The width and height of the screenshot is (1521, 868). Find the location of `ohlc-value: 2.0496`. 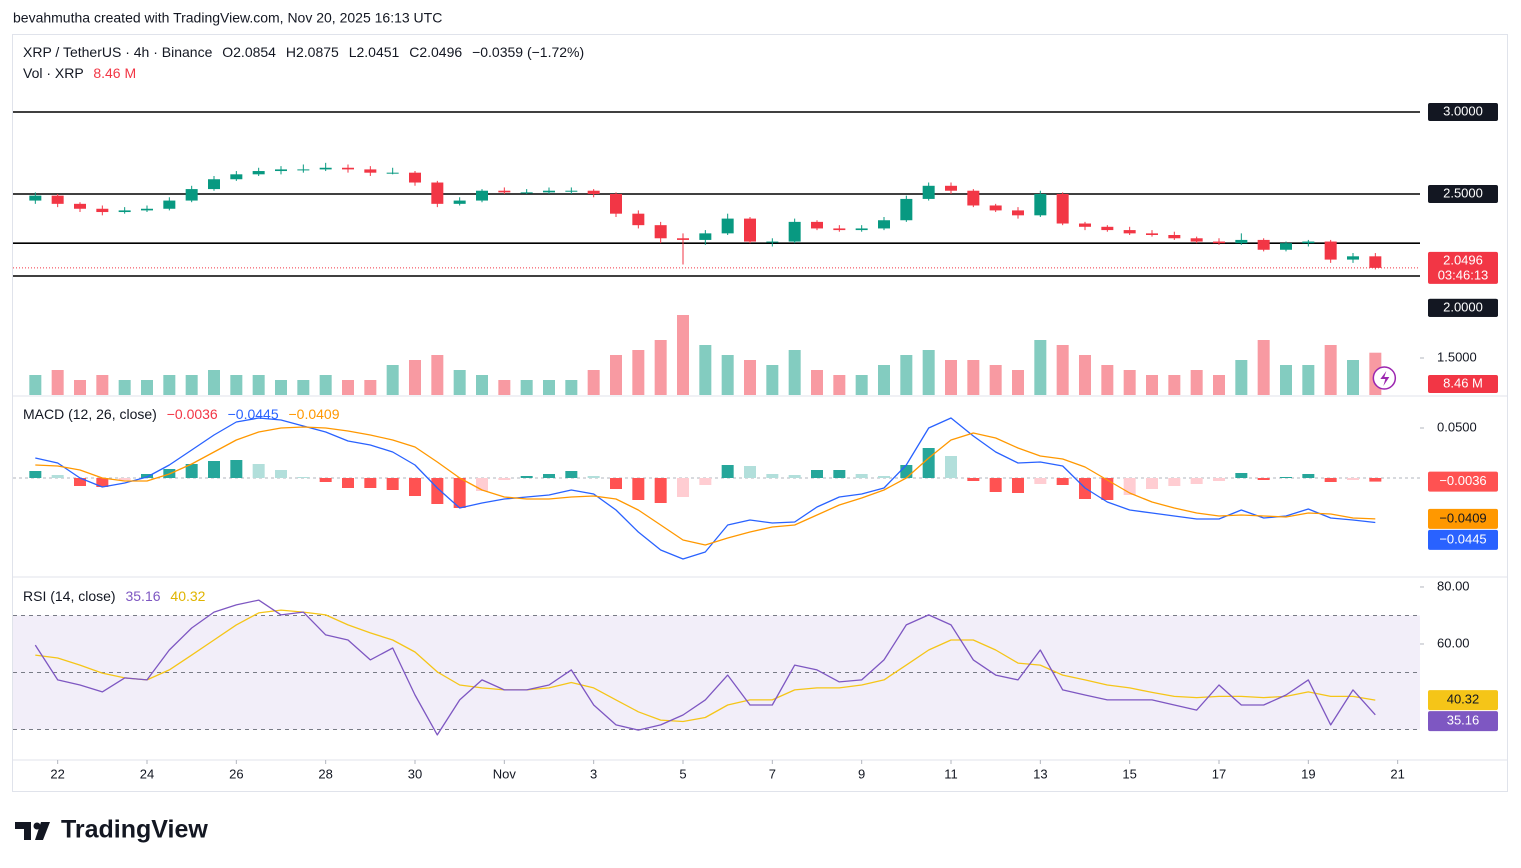

ohlc-value: 2.0496 is located at coordinates (440, 52).